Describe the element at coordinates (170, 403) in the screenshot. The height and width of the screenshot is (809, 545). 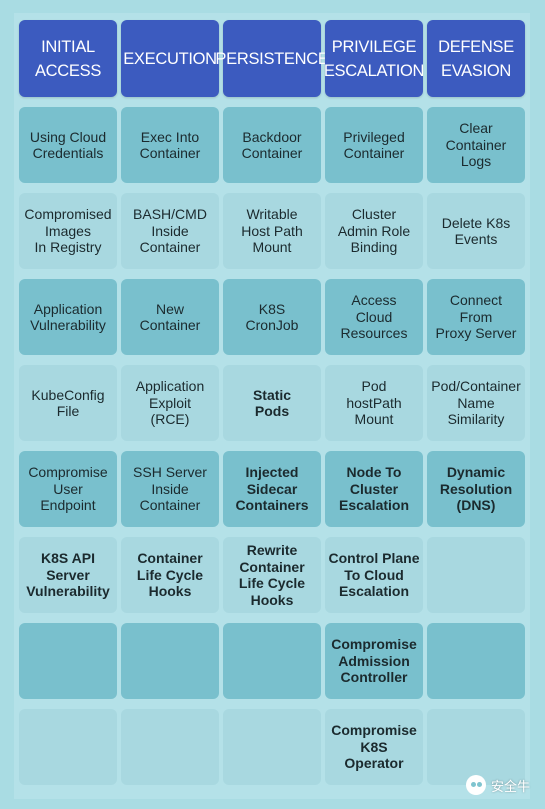
I see `technique-cell: Application Exploit (RCE)` at that location.